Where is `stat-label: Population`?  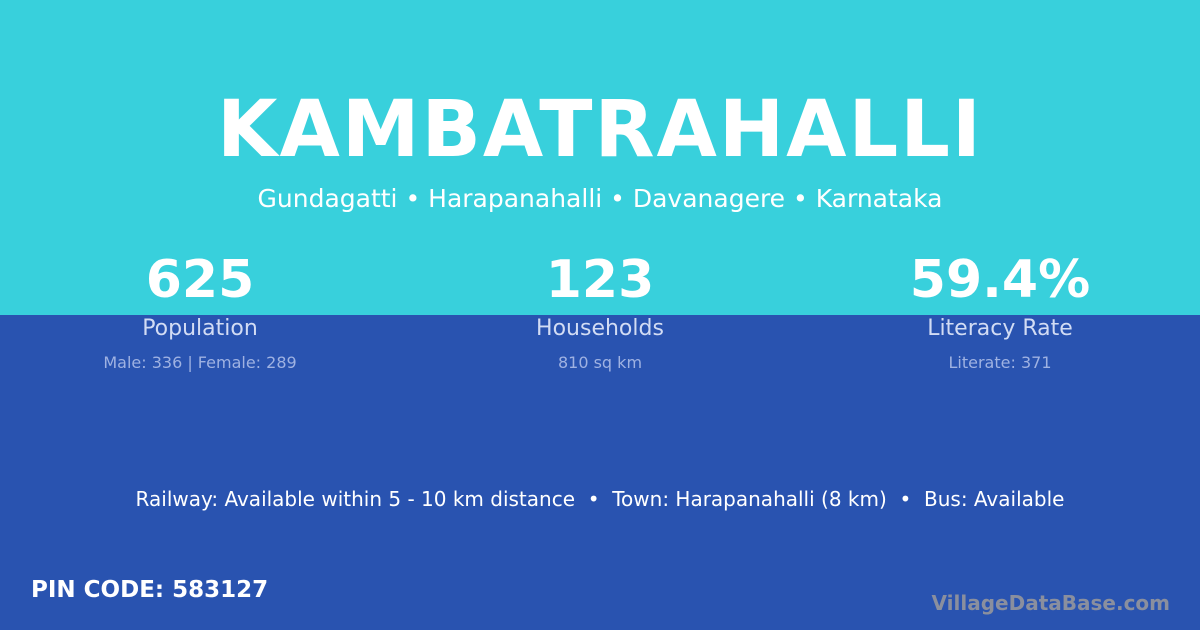 stat-label: Population is located at coordinates (200, 328).